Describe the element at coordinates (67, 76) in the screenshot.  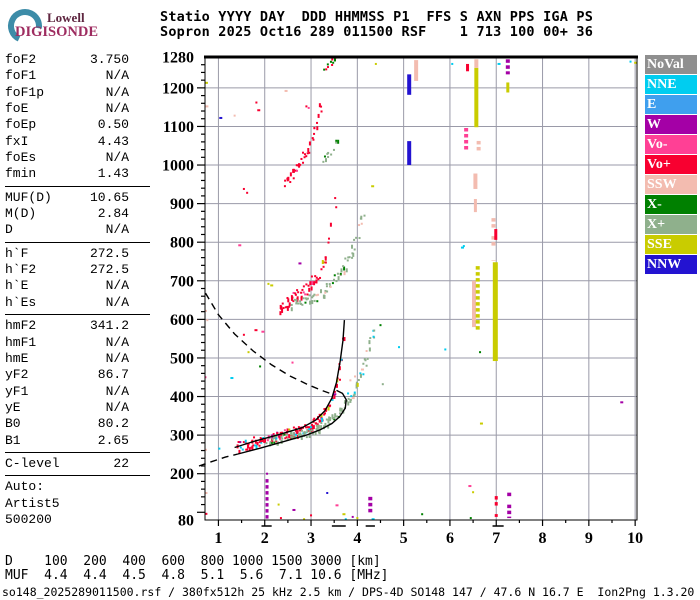
I see `param-row-fof1: foF1 N/A` at that location.